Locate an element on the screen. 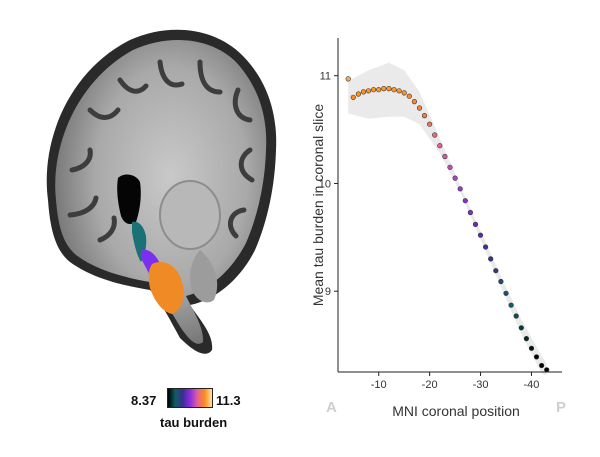 The image size is (600, 457). colorbar-min-label: 8.37 is located at coordinates (144, 400).